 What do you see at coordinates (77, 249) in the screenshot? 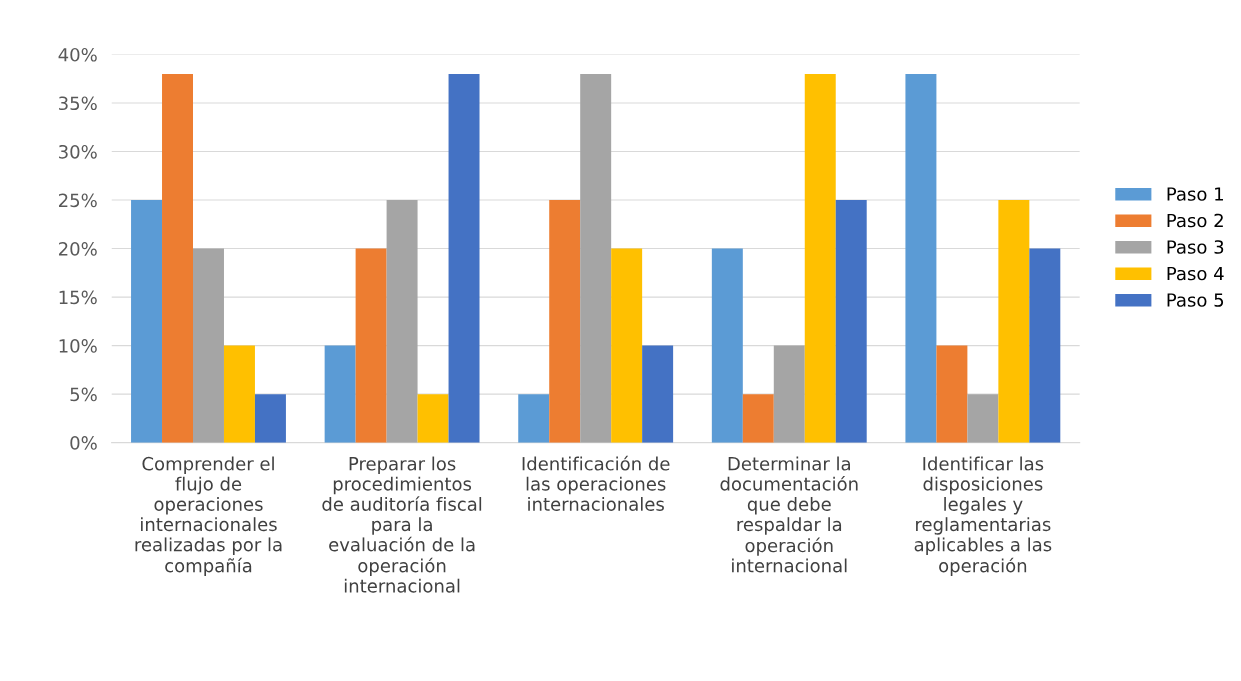
I see `y-tick-label: 20%` at bounding box center [77, 249].